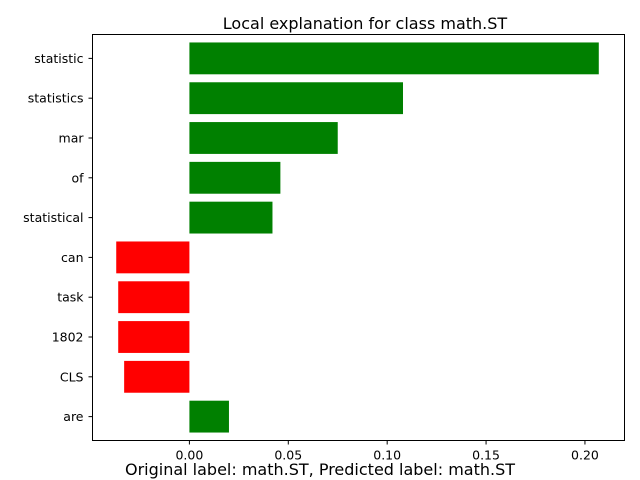 This screenshot has height=480, width=640. What do you see at coordinates (73, 416) in the screenshot?
I see `y-tick-label: are` at bounding box center [73, 416].